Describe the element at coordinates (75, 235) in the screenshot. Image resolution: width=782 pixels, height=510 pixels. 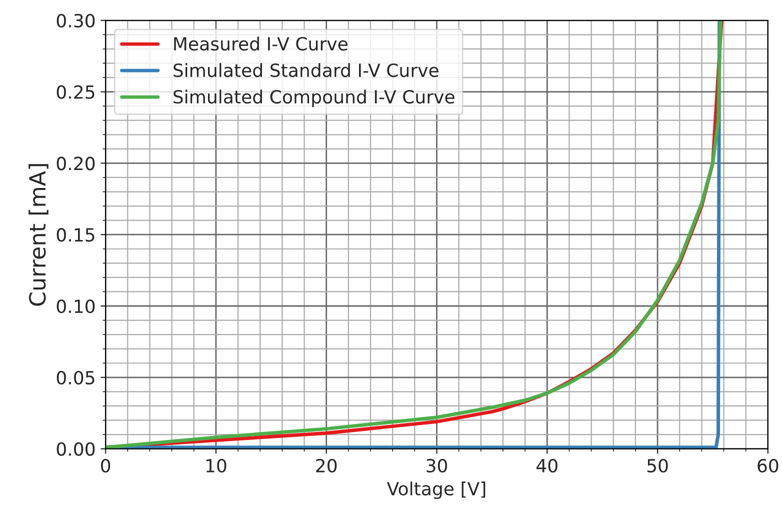
I see `y-tick-label: 0.15` at that location.